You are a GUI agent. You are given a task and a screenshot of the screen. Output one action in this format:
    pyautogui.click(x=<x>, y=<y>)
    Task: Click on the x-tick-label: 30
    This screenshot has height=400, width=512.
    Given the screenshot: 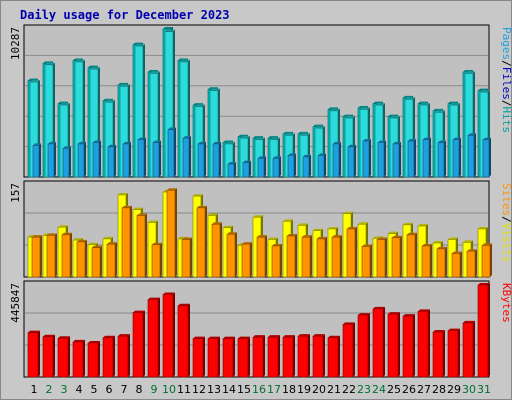 What is the action you would take?
    pyautogui.click(x=469, y=389)
    